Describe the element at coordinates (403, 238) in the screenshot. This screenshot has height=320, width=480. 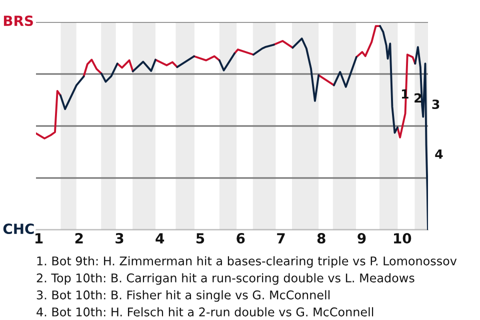
I see `x-tick-label: 10` at that location.